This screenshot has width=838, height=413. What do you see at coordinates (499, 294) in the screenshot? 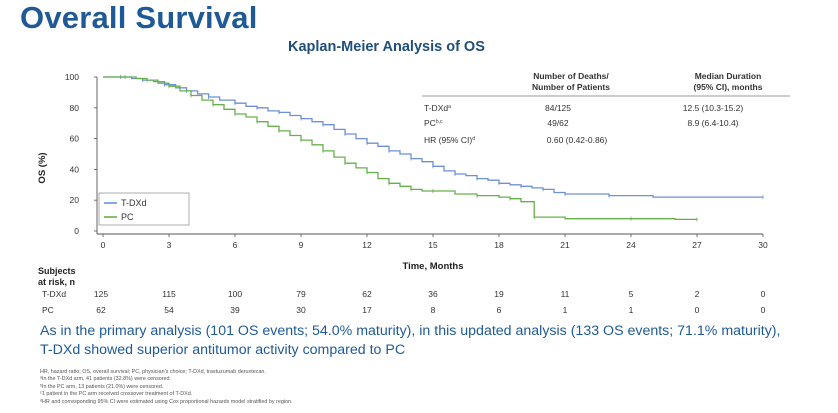
I see `risk-cell: 19` at bounding box center [499, 294].